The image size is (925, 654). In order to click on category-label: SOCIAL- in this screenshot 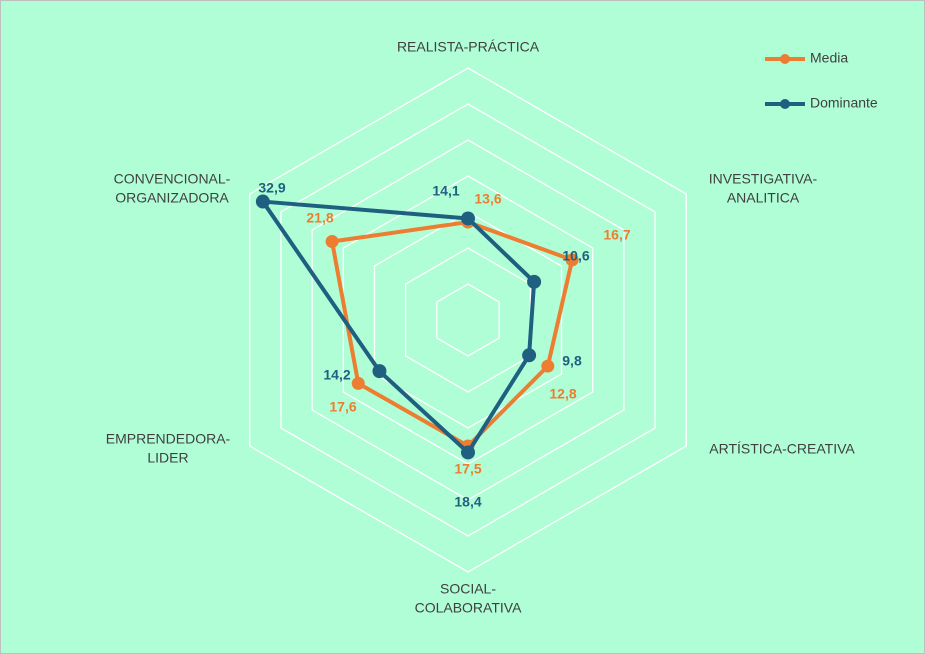, I will do `click(468, 589)`.